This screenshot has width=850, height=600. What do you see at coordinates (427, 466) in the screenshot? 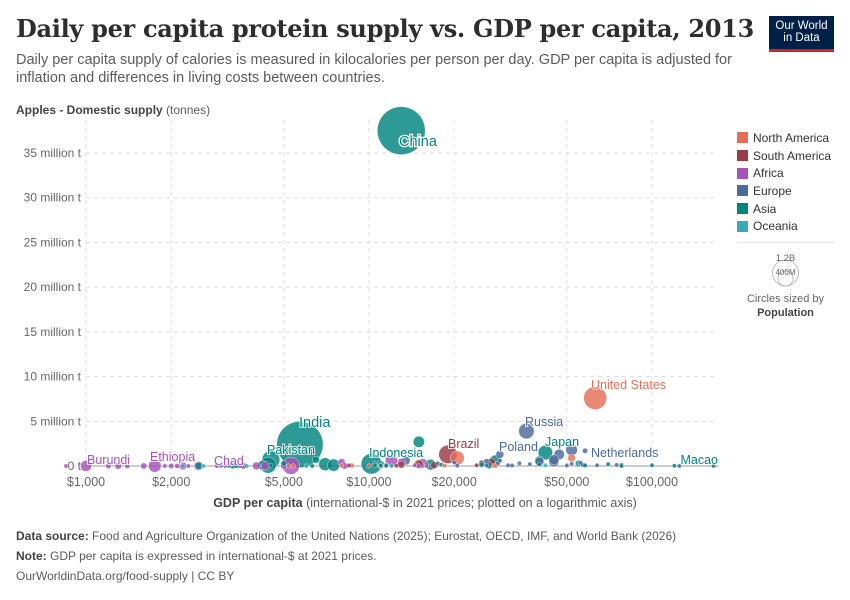
I see `data-point-gabon` at bounding box center [427, 466].